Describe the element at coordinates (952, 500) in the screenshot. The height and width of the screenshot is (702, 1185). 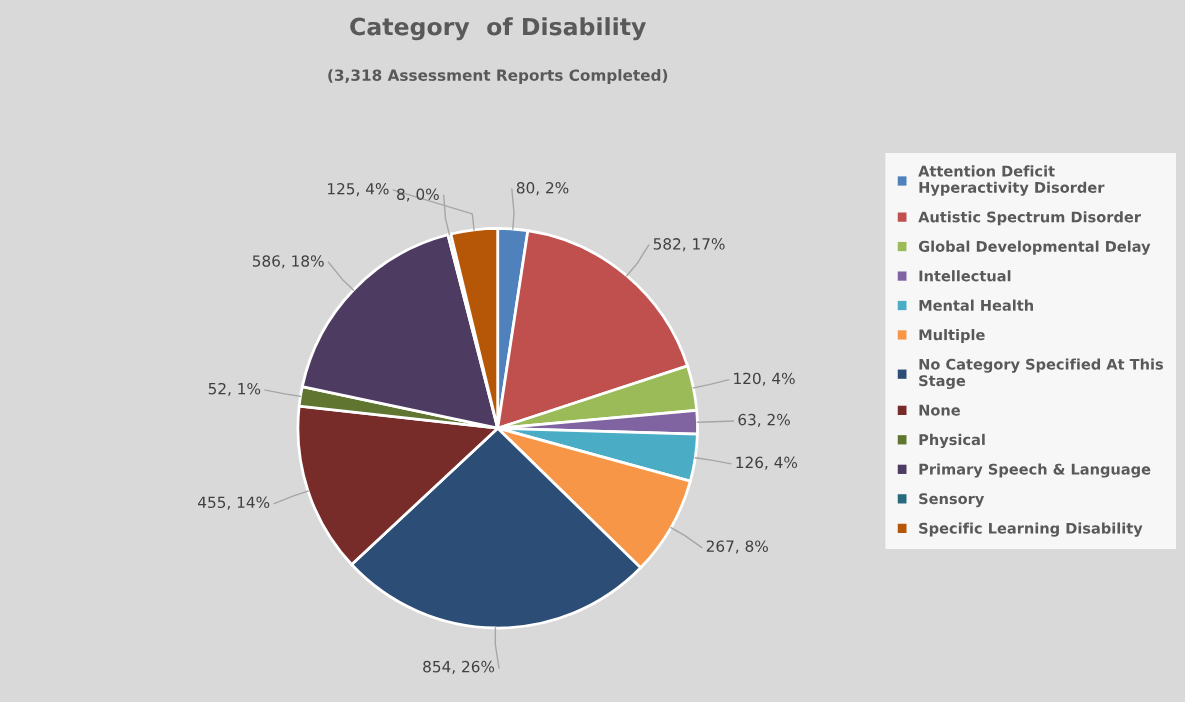
I see `legend-label: Sensory` at that location.